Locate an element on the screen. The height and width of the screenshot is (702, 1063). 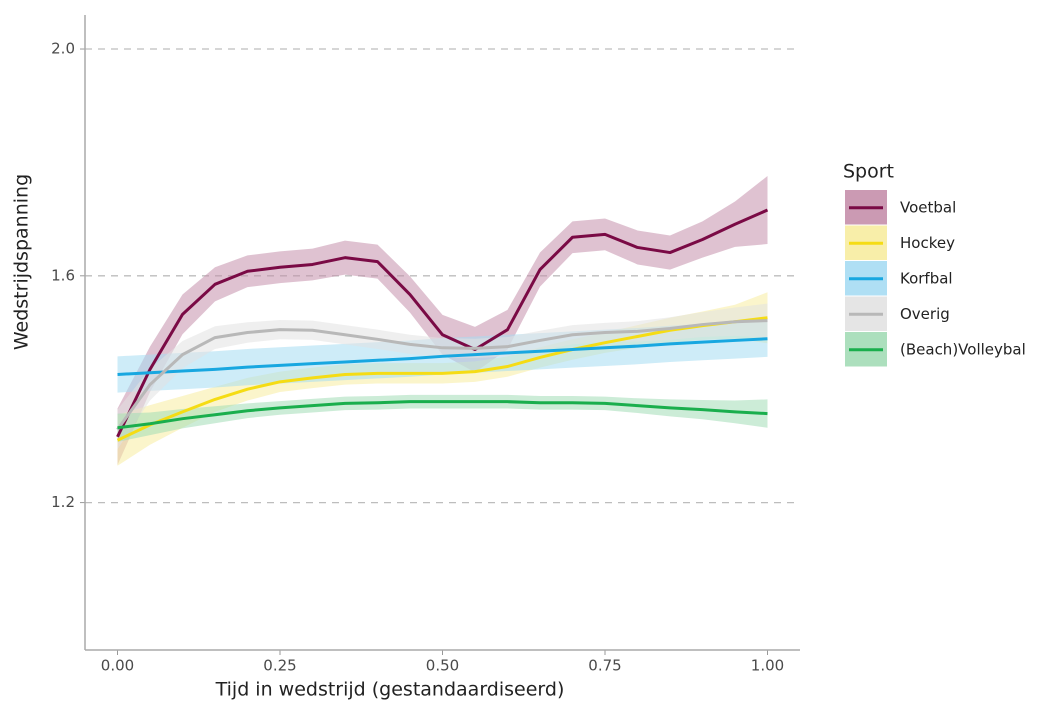
legend-label: Voetbal is located at coordinates (928, 207).